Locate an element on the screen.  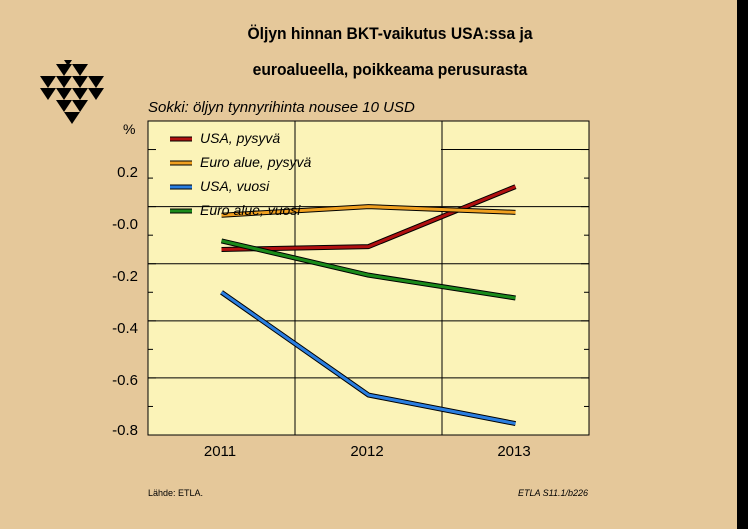
legend-label: USA, vuosi is located at coordinates (235, 186).